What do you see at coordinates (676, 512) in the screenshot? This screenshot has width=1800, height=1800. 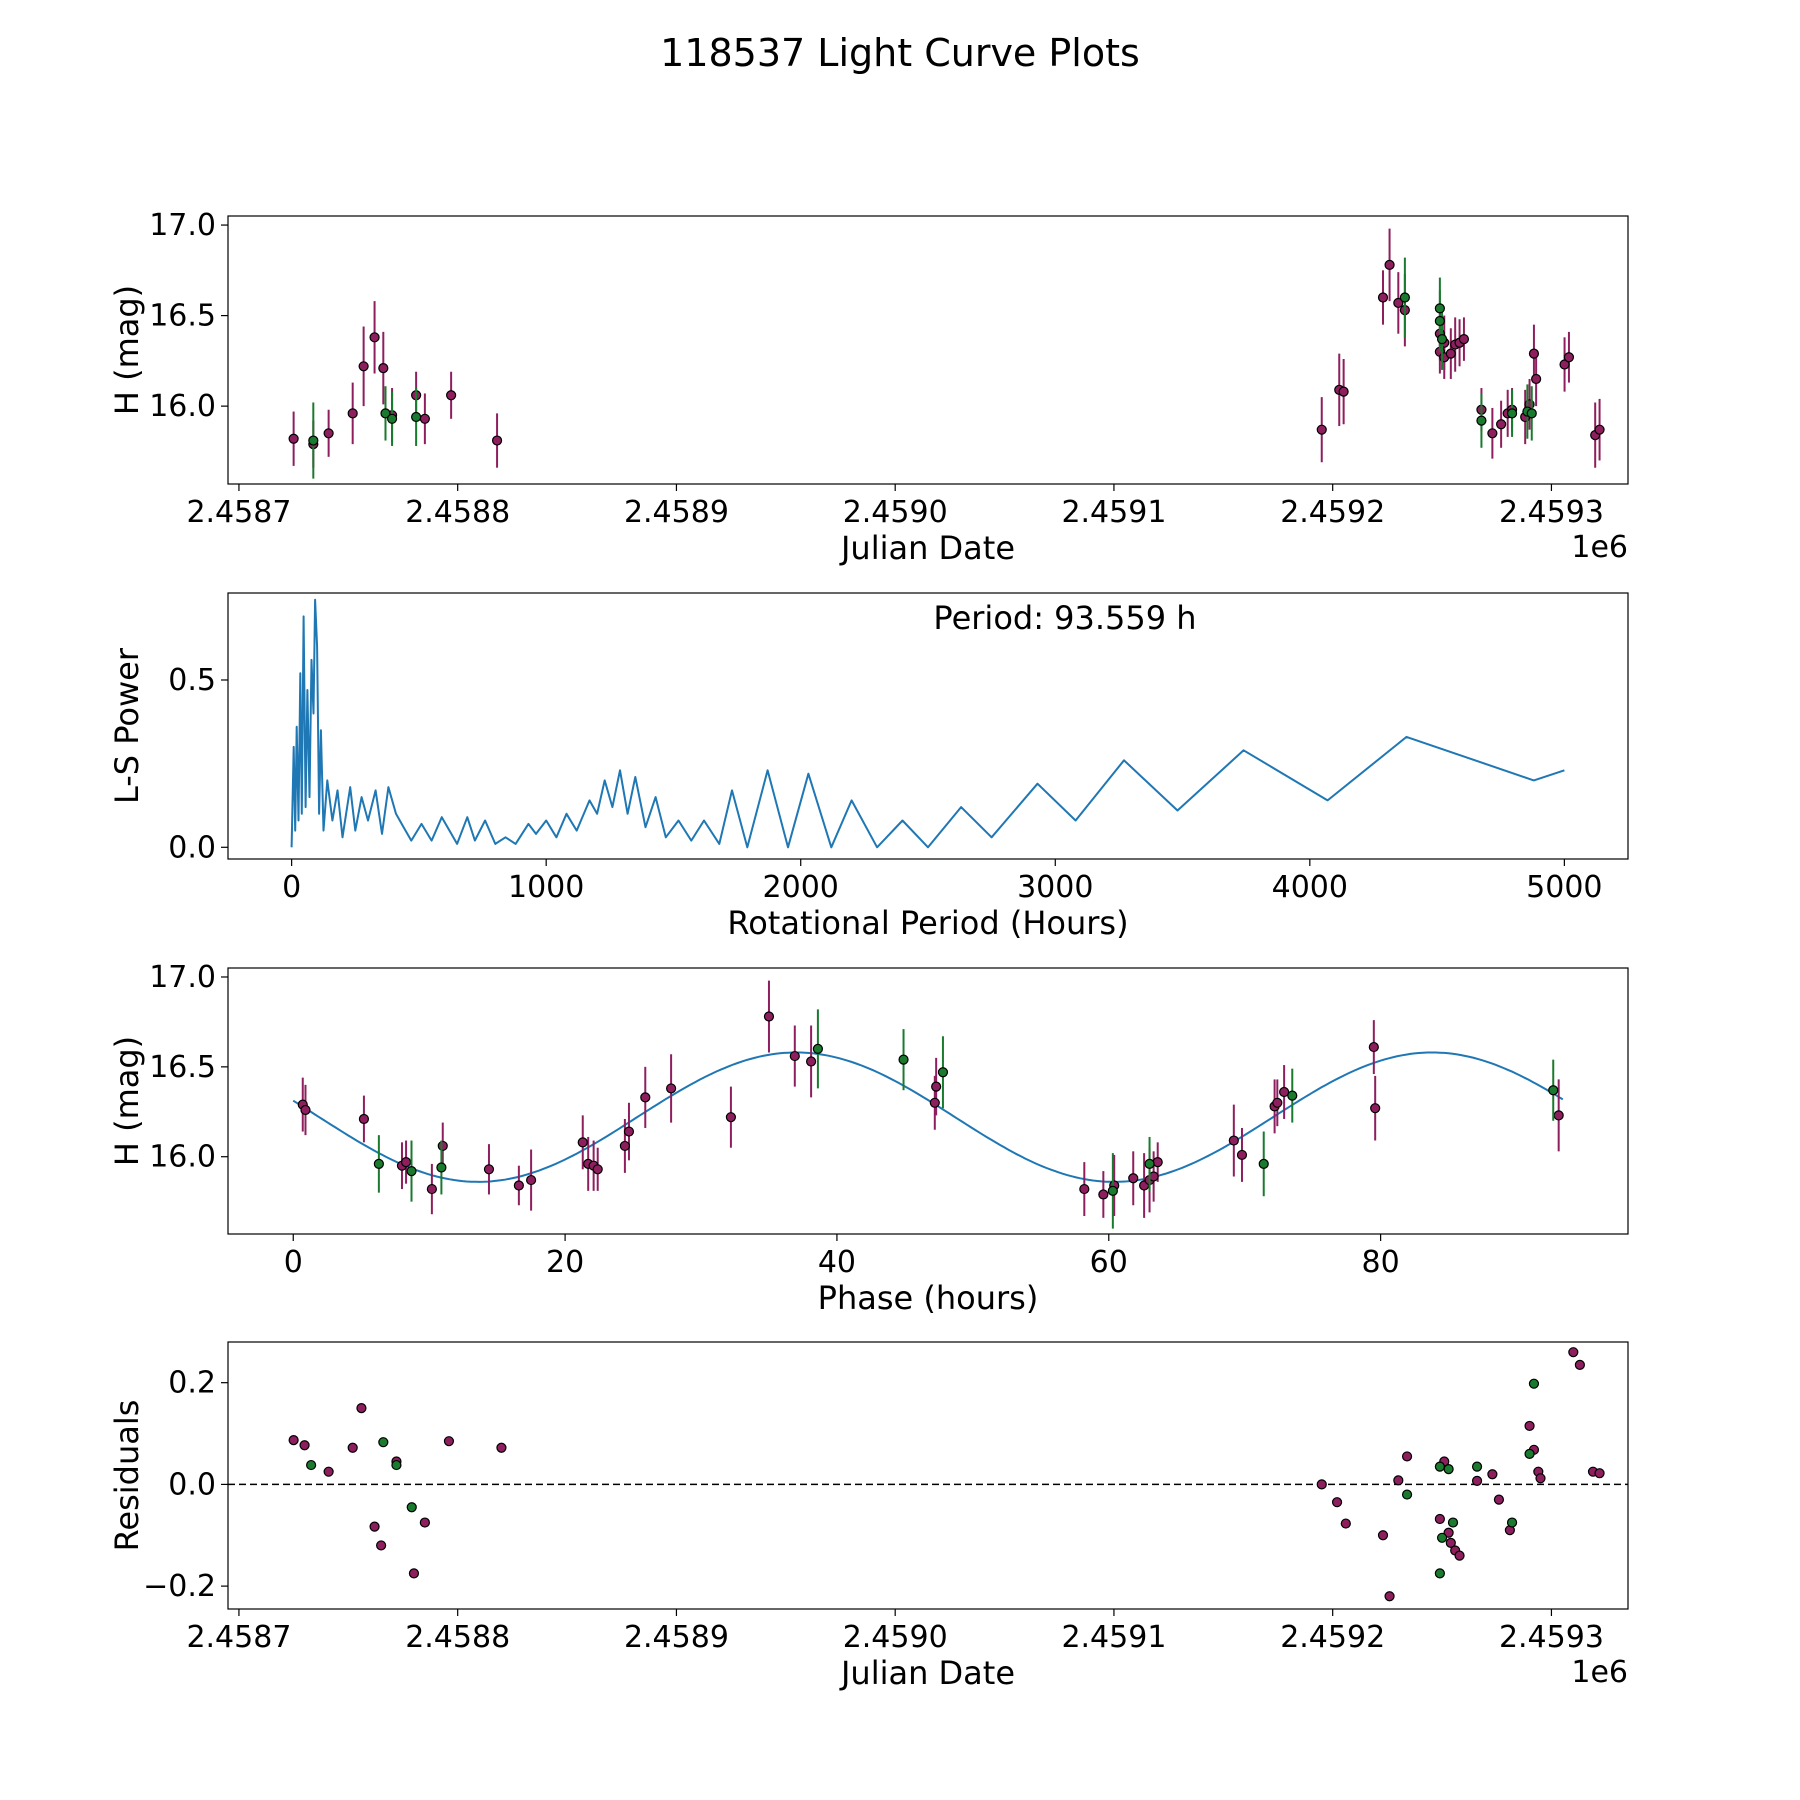 I see `x-tick-label: 2.4589` at bounding box center [676, 512].